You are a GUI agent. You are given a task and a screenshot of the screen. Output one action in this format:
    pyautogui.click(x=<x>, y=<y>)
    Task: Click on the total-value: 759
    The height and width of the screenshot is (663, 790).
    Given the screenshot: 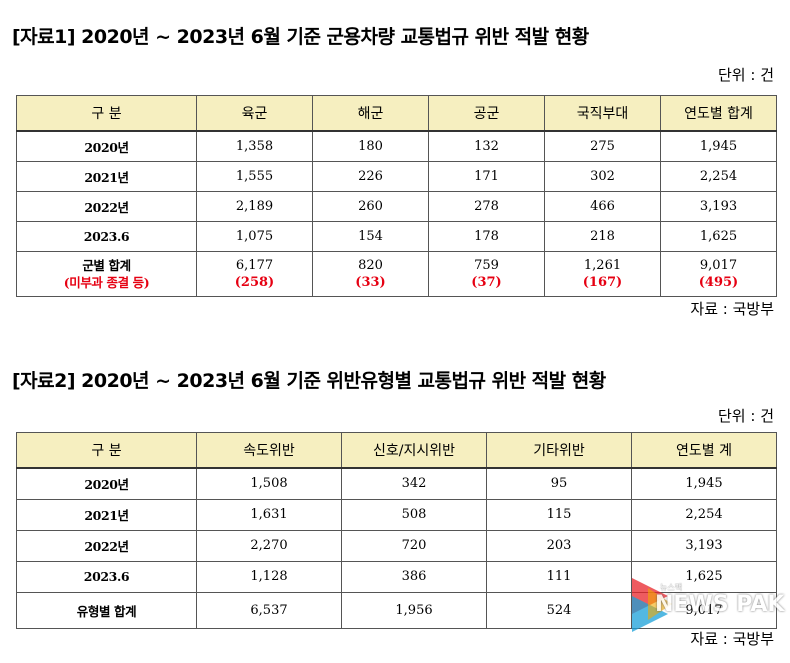 What is the action you would take?
    pyautogui.click(x=486, y=265)
    